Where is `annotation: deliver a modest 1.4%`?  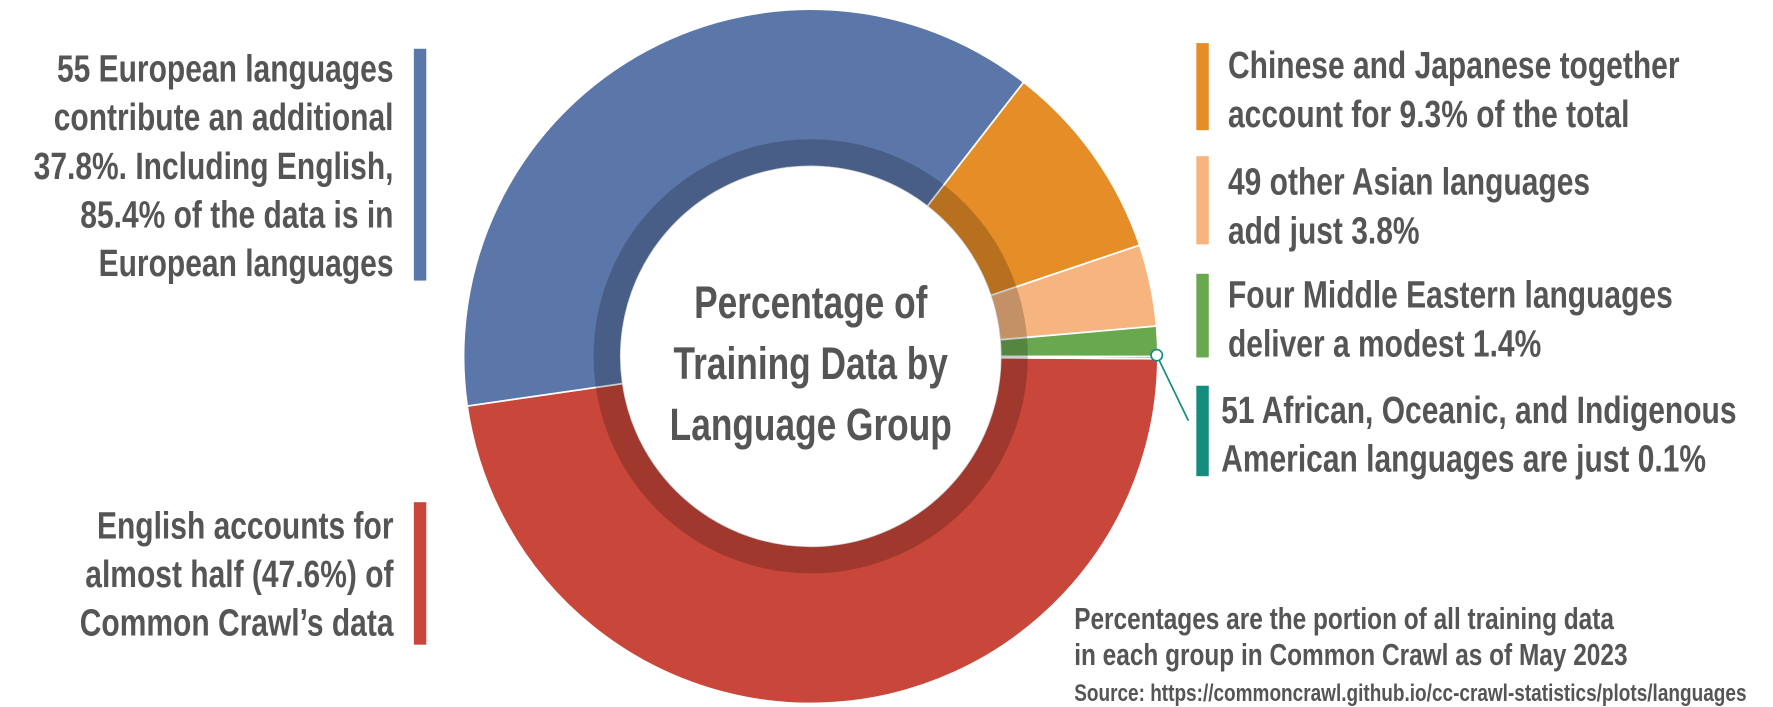
annotation: deliver a modest 1.4% is located at coordinates (1384, 344).